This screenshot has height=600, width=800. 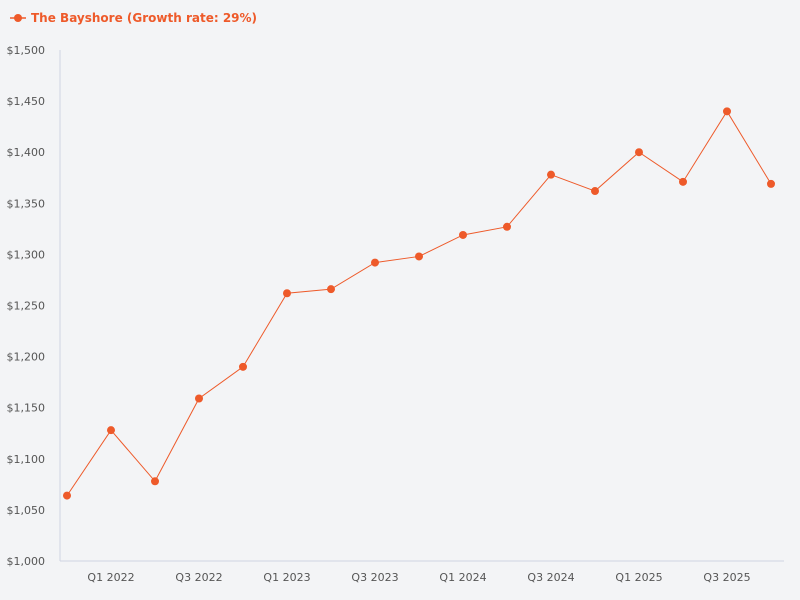 I want to click on x-tick-label: Q3 2025, so click(x=726, y=577).